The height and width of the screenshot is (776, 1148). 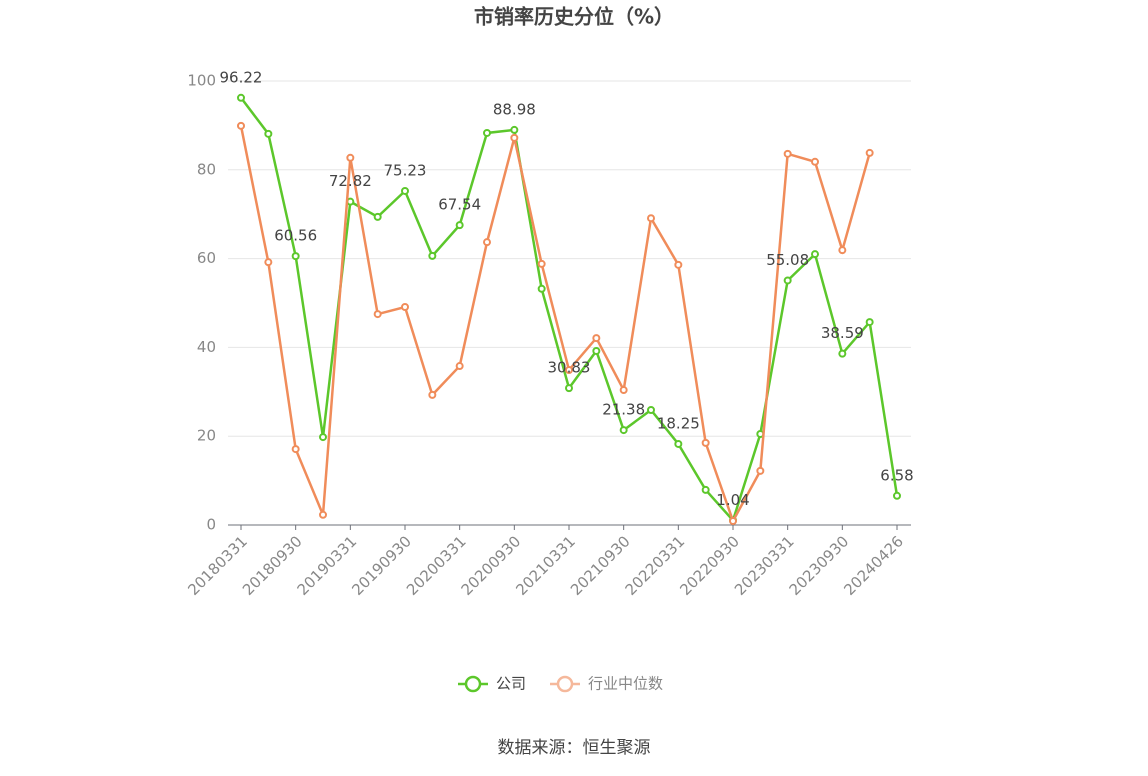 I want to click on y-tick-label: 40, so click(x=206, y=347).